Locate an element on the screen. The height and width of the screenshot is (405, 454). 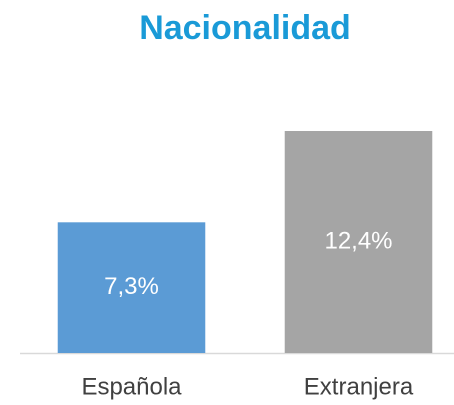
bar is located at coordinates (131, 287).